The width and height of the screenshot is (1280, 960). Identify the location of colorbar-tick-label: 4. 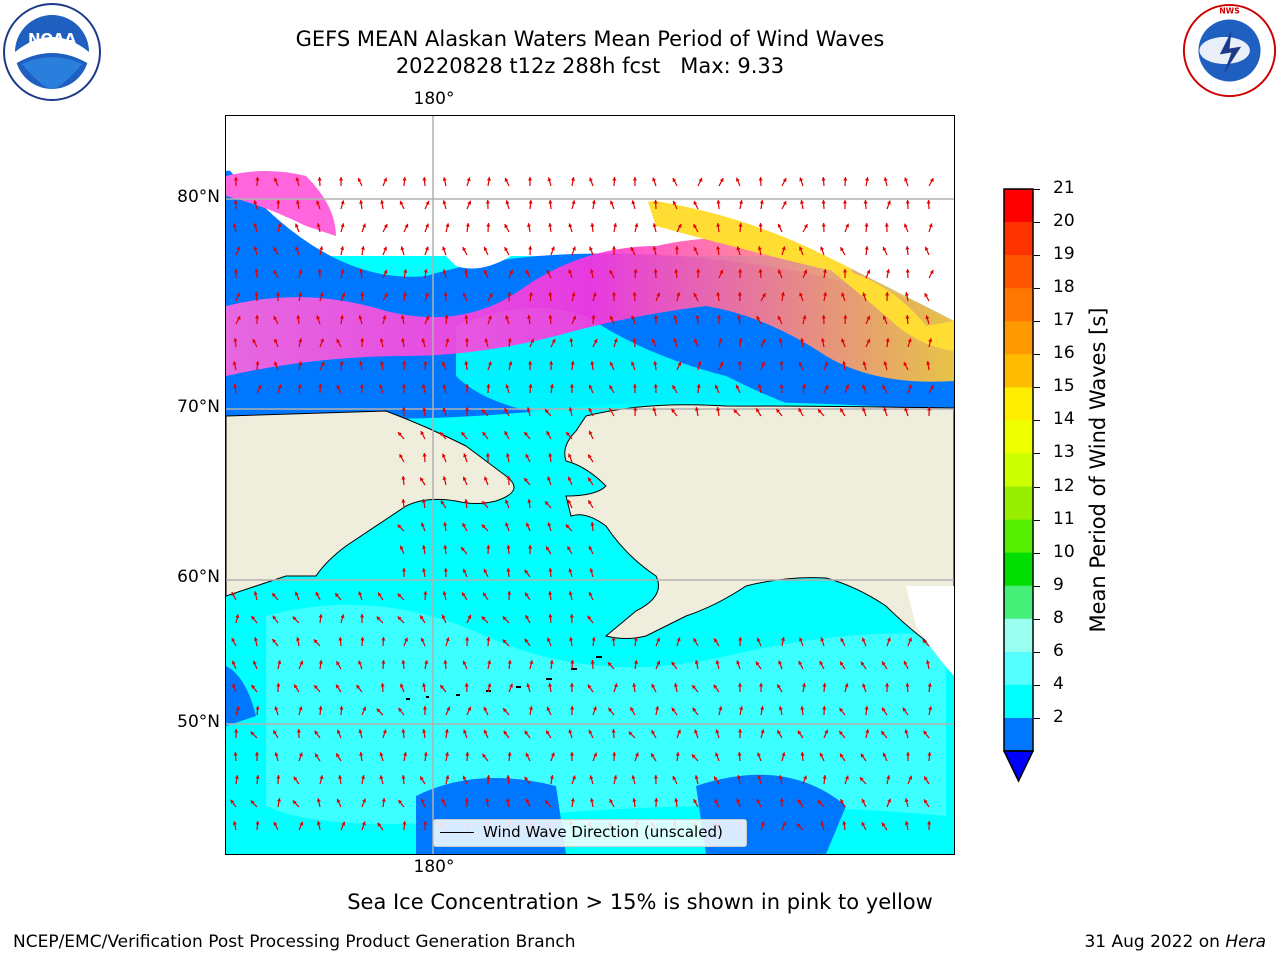
(1058, 683).